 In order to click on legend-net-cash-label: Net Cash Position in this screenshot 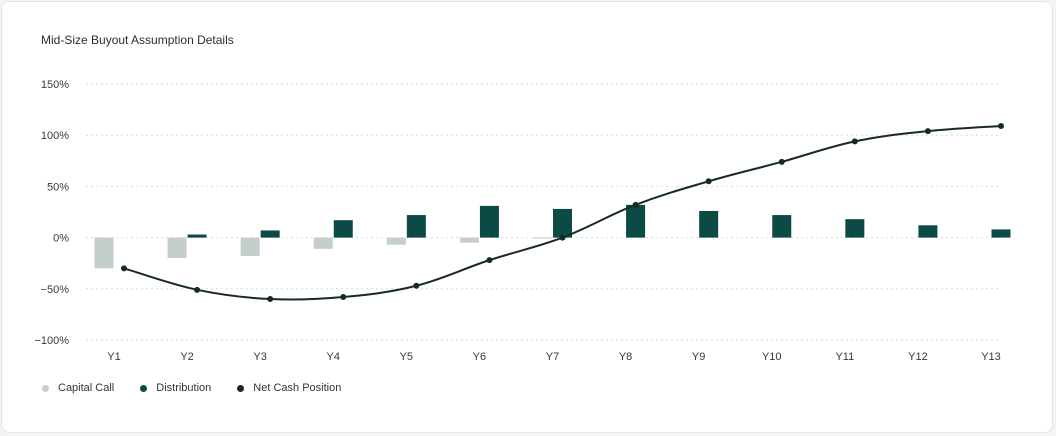, I will do `click(297, 388)`.